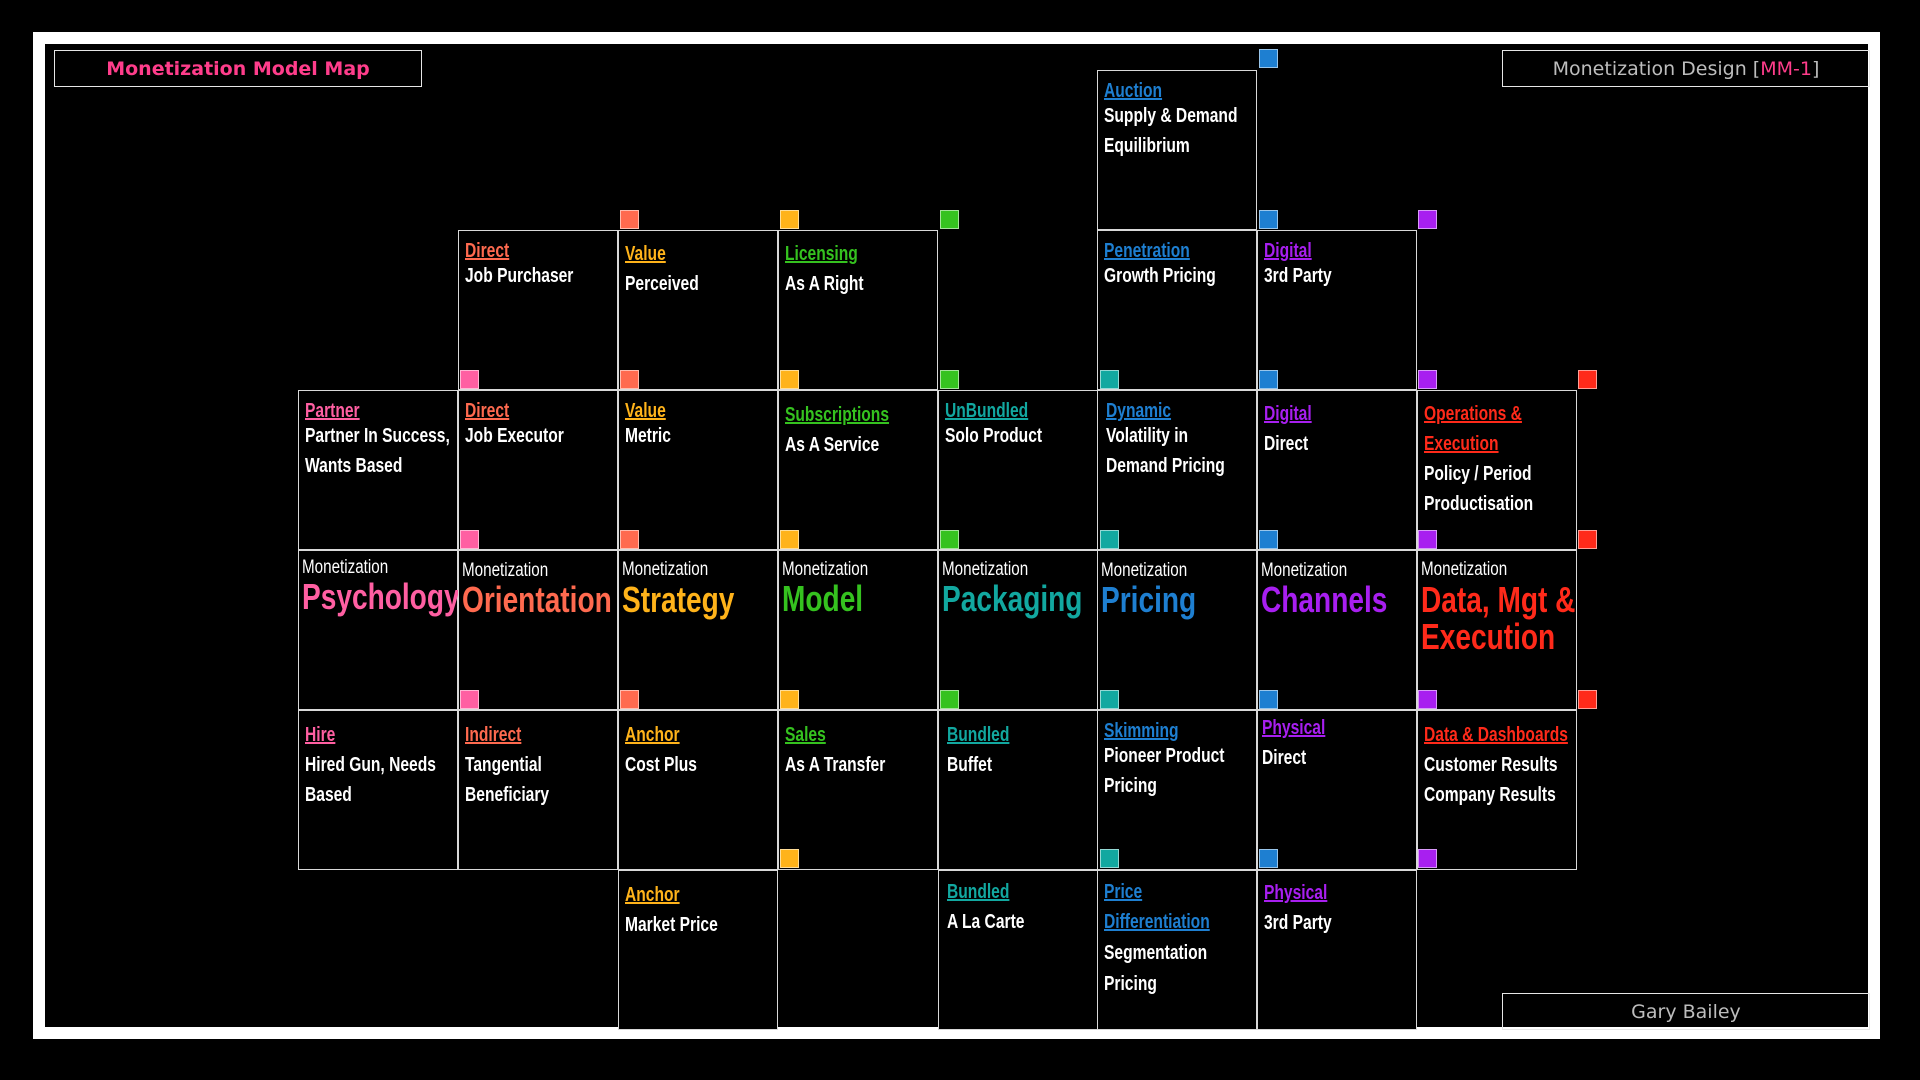 The width and height of the screenshot is (1920, 1080). Describe the element at coordinates (1461, 444) in the screenshot. I see `cell-tag: Execution` at that location.